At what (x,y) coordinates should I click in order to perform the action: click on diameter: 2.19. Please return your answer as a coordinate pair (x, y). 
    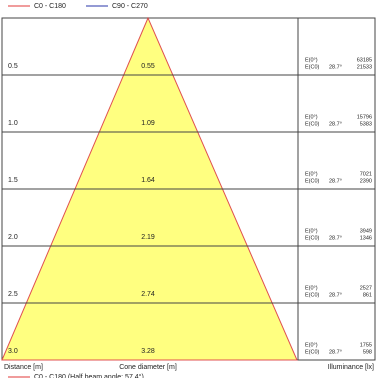
    Looking at the image, I should click on (148, 237).